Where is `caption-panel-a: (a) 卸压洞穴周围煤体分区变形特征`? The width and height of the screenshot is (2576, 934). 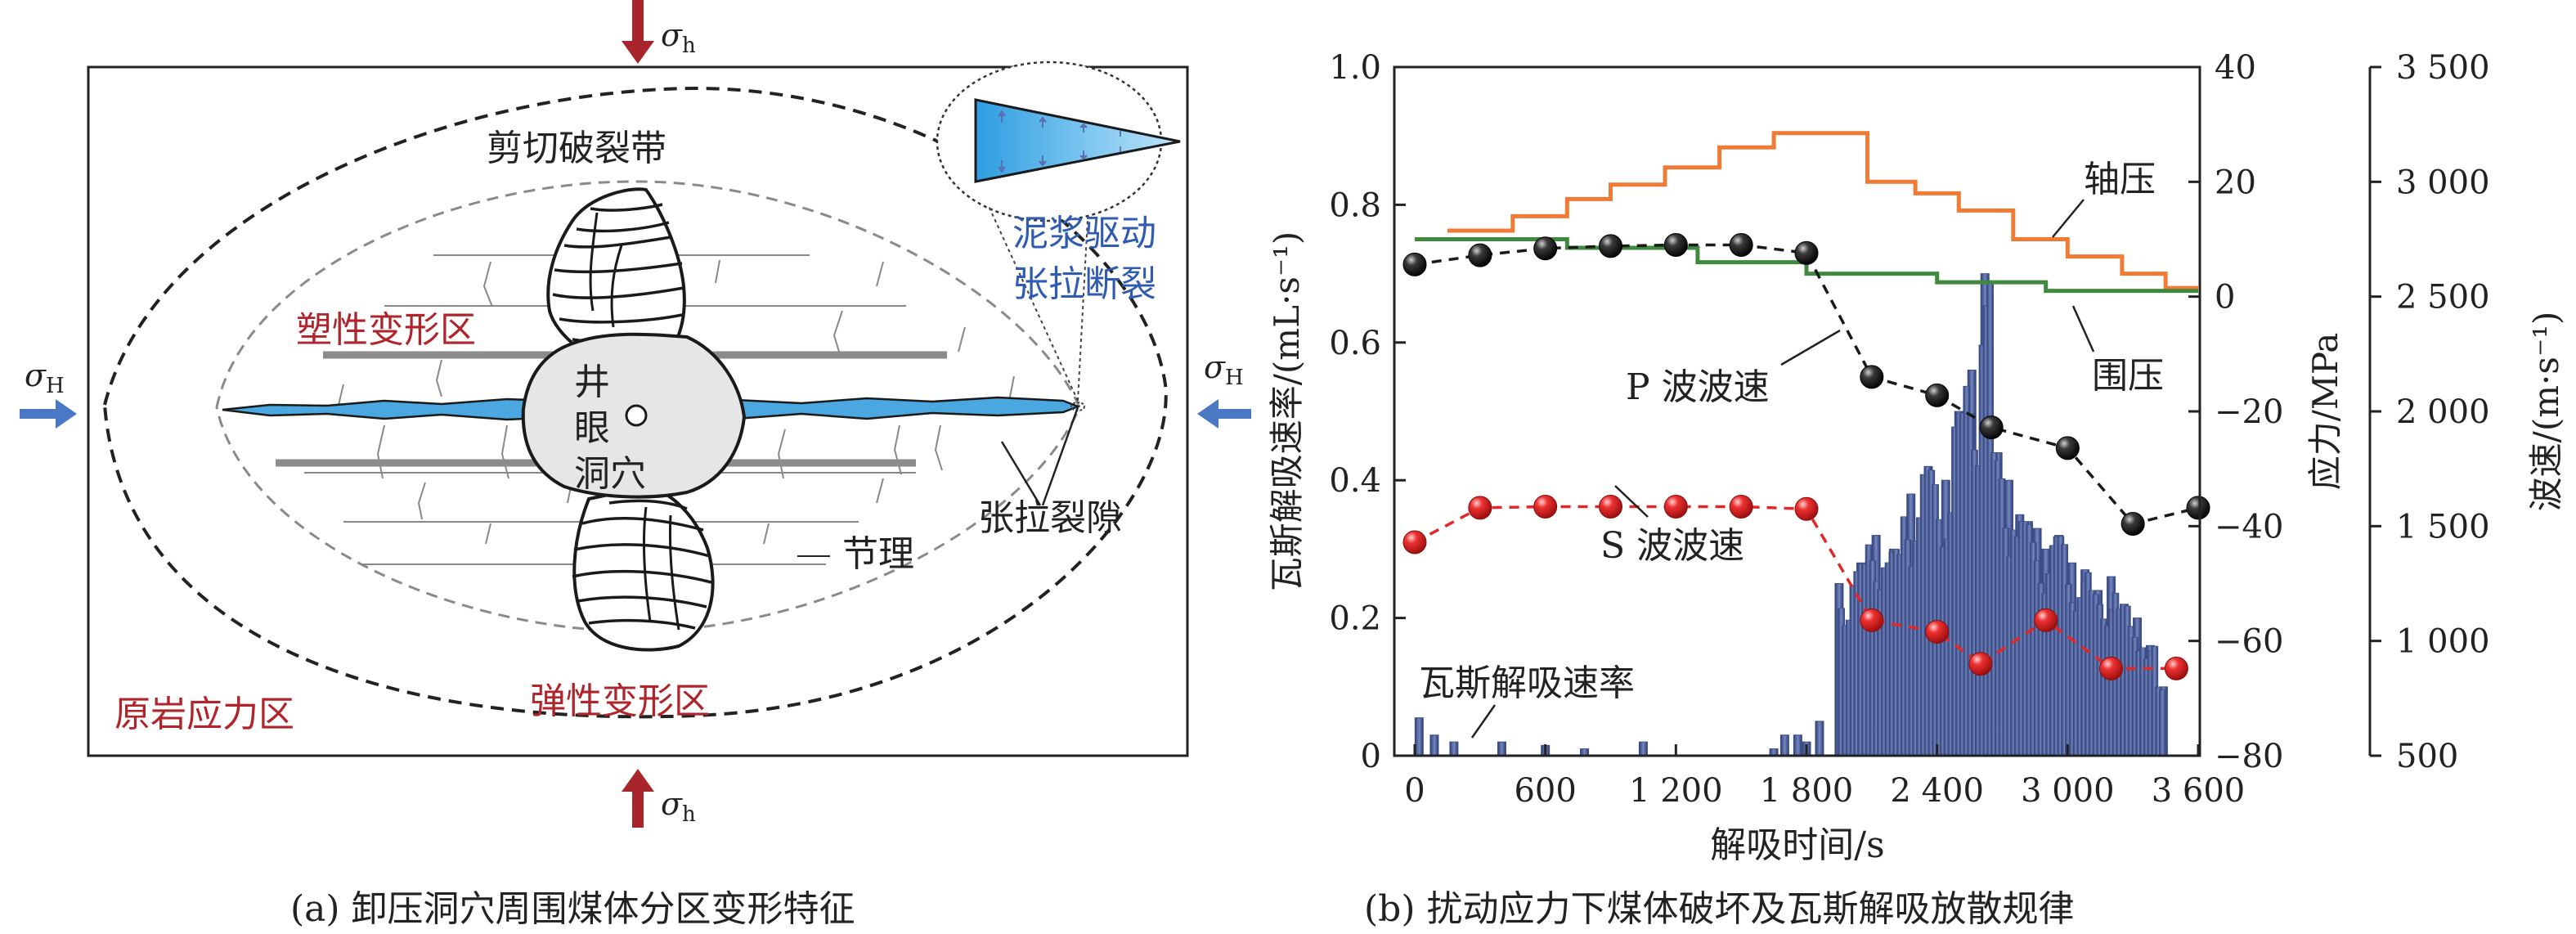
caption-panel-a: (a) 卸压洞穴周围煤体分区变形特征 is located at coordinates (573, 909).